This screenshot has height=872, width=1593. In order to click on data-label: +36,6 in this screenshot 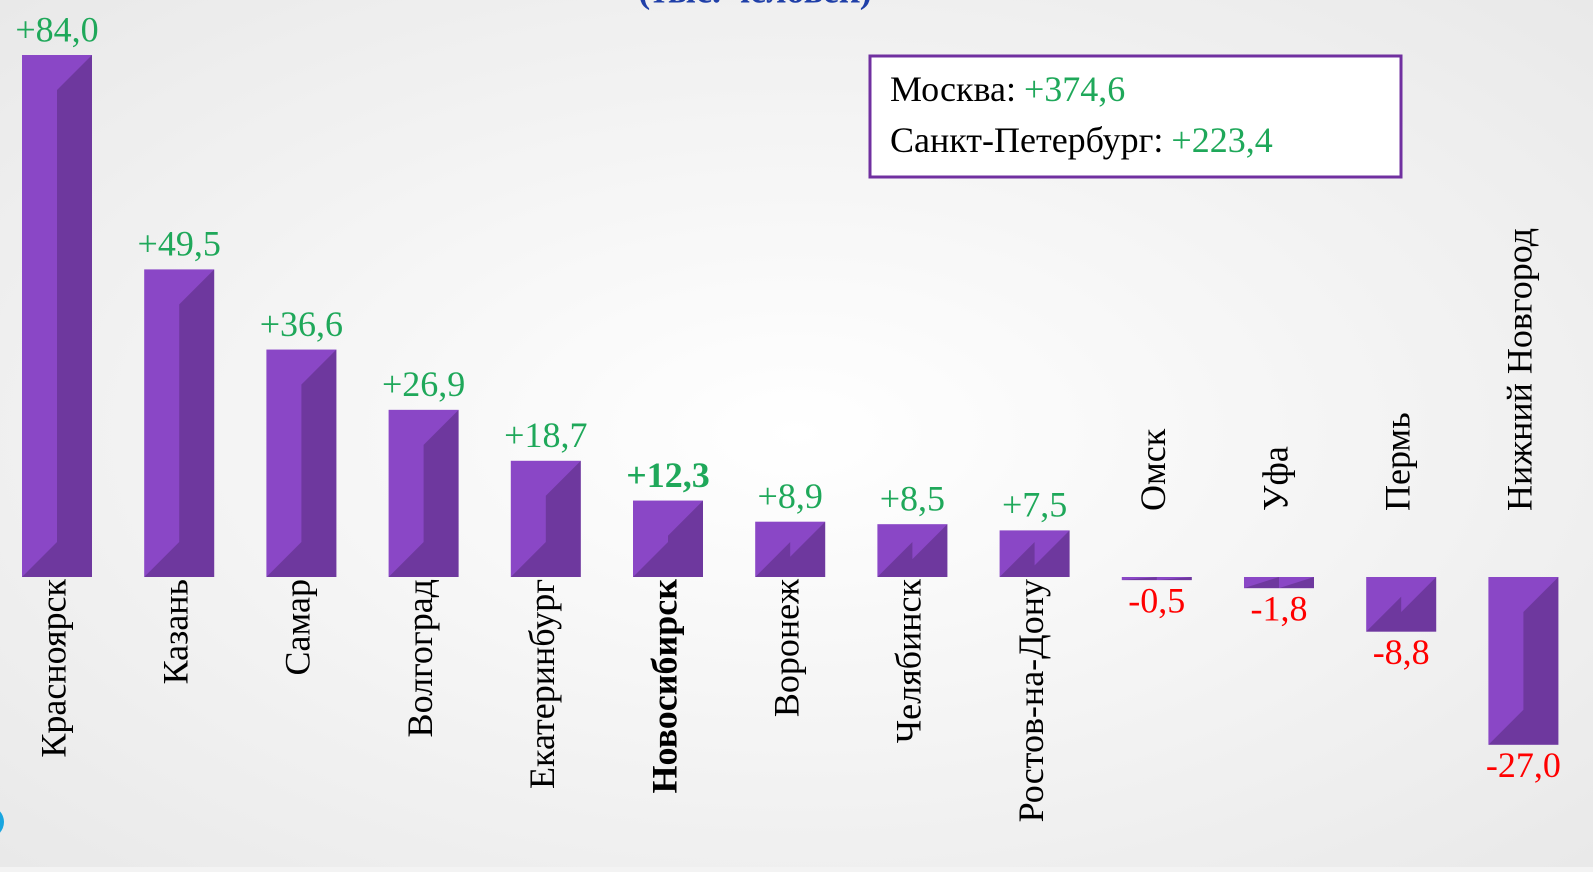, I will do `click(301, 324)`.